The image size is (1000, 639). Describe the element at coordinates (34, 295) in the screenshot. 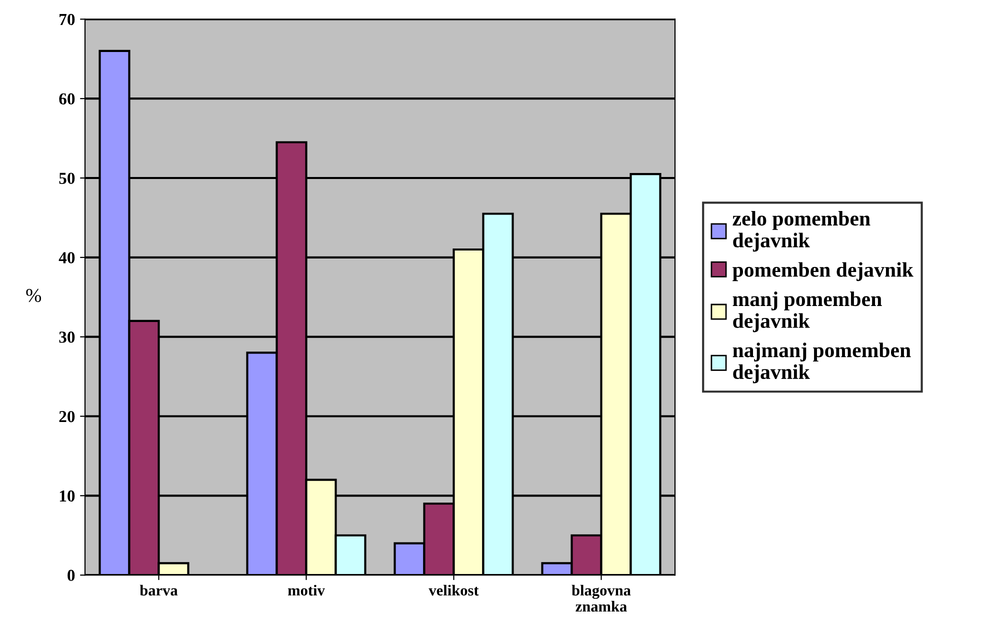

I see `y-axis-title: %` at that location.